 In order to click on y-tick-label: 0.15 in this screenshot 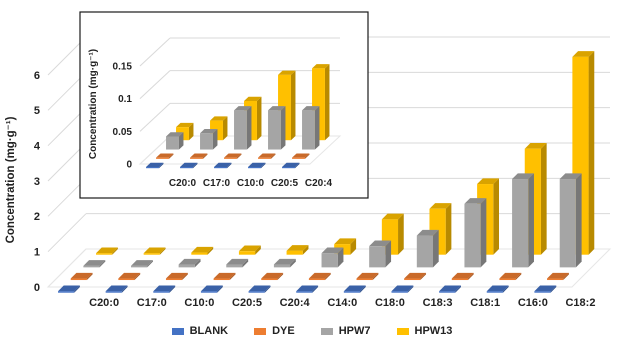, I will do `click(123, 67)`.